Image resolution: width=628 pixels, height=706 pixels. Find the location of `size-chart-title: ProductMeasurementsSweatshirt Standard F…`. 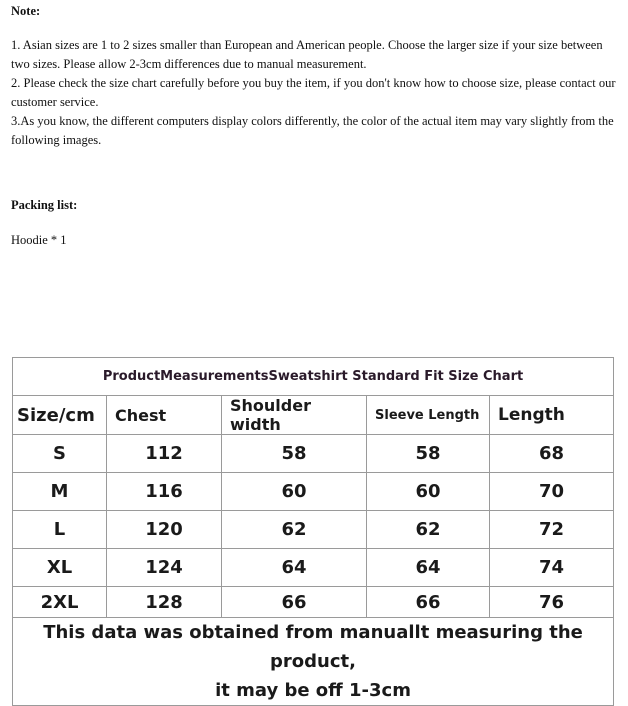

size-chart-title: ProductMeasurementsSweatshirt Standard F… is located at coordinates (313, 376).